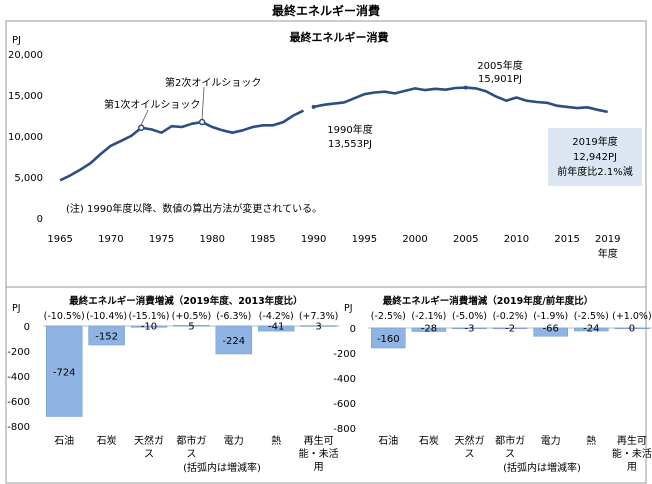 Image resolution: width=652 pixels, height=484 pixels. I want to click on data-label: -66, so click(551, 329).